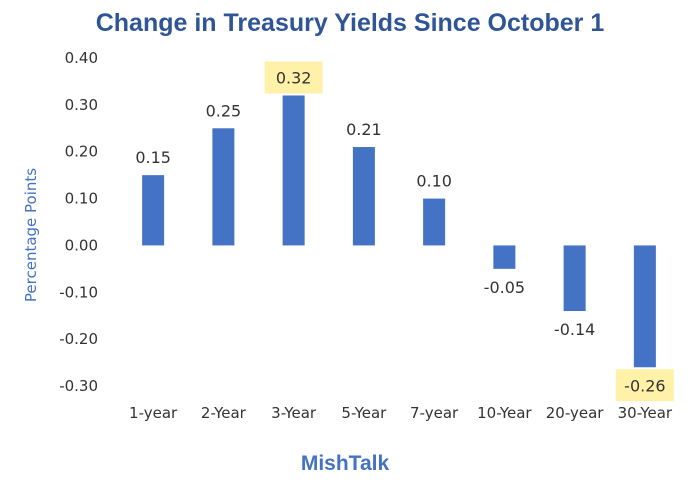  What do you see at coordinates (294, 413) in the screenshot?
I see `x-category-label: 3-Year` at bounding box center [294, 413].